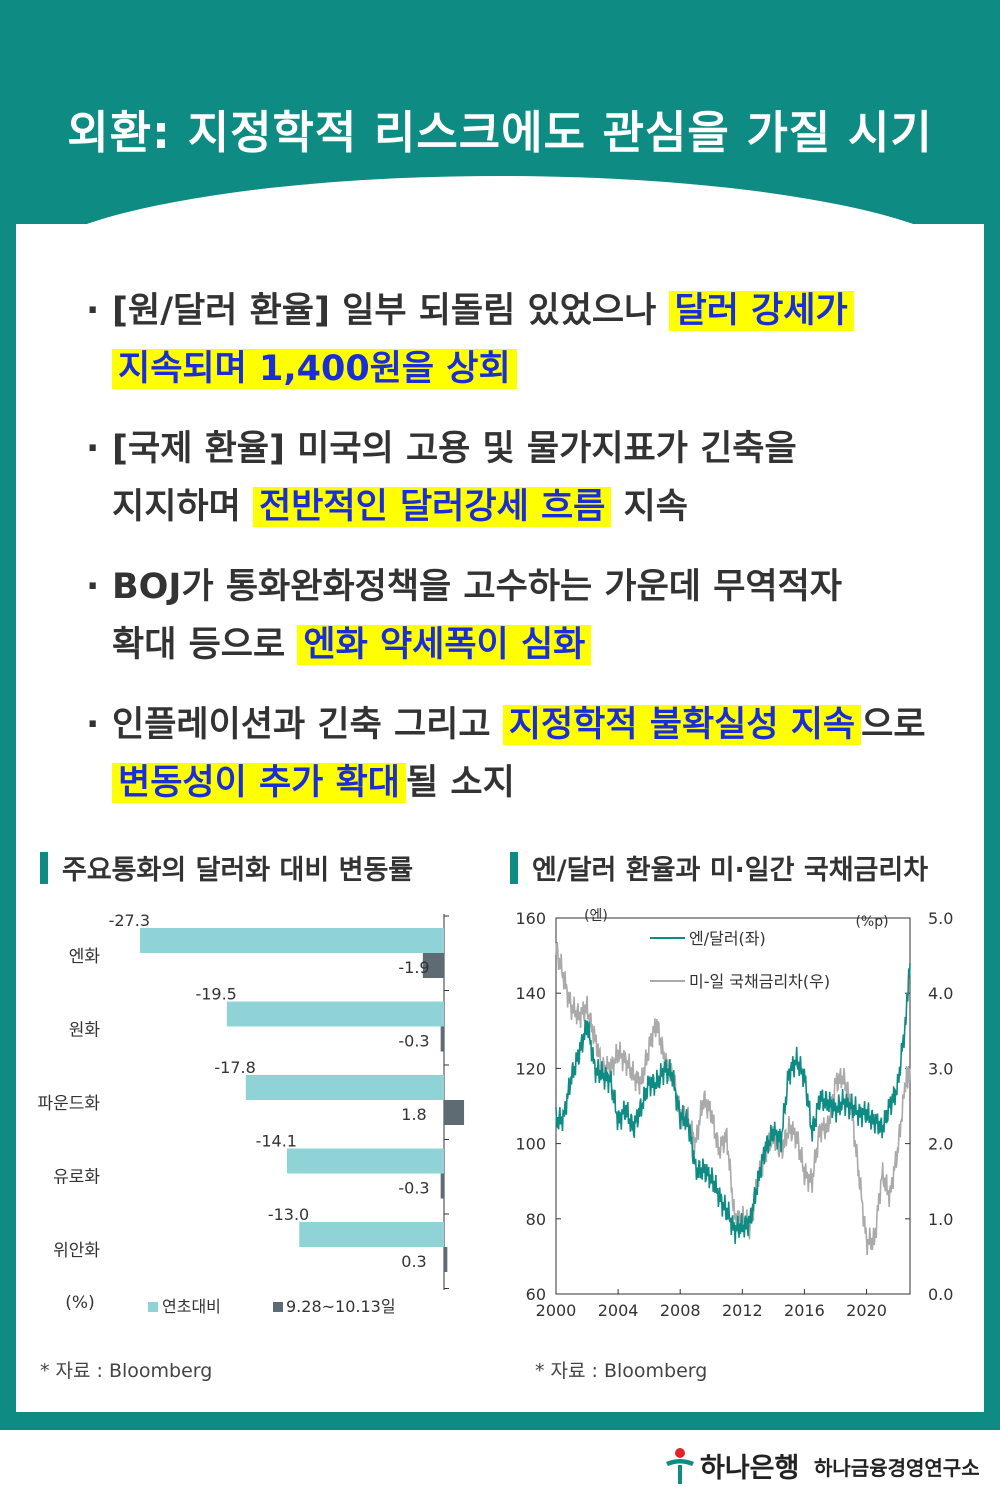  What do you see at coordinates (719, 867) in the screenshot?
I see `right-chart-title: 엔/달러 환율과 미·일간 국채금리차` at bounding box center [719, 867].